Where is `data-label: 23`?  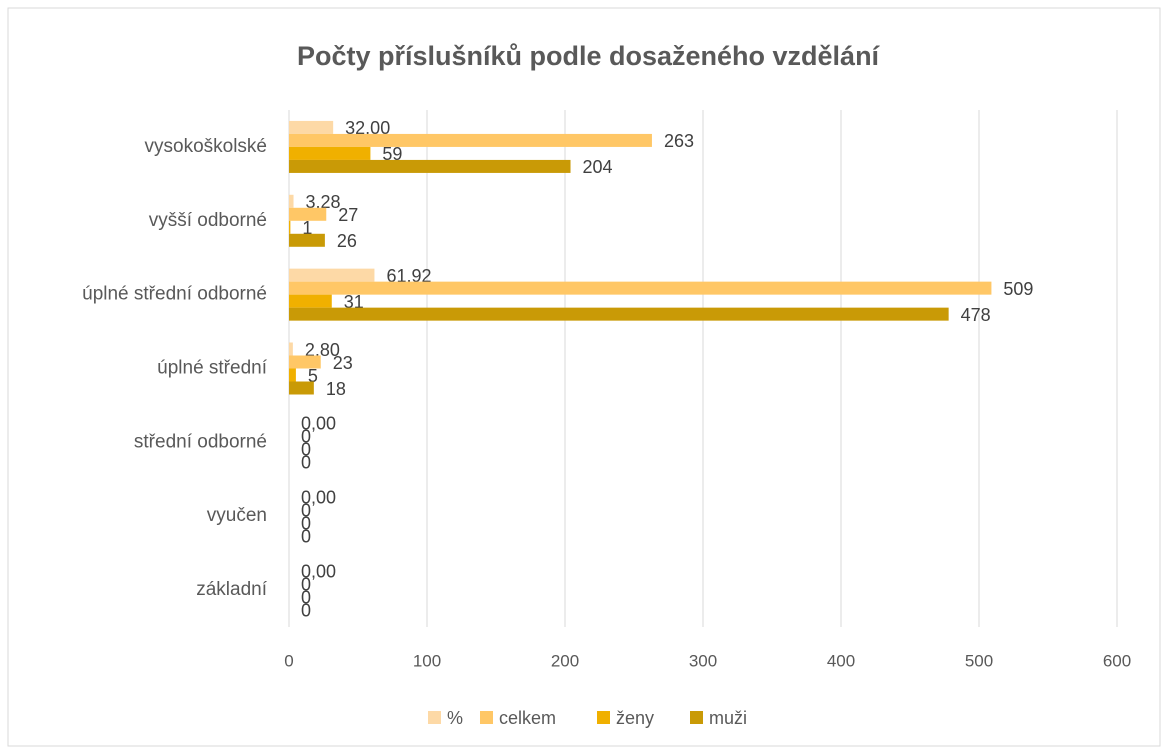
data-label: 23 is located at coordinates (343, 363).